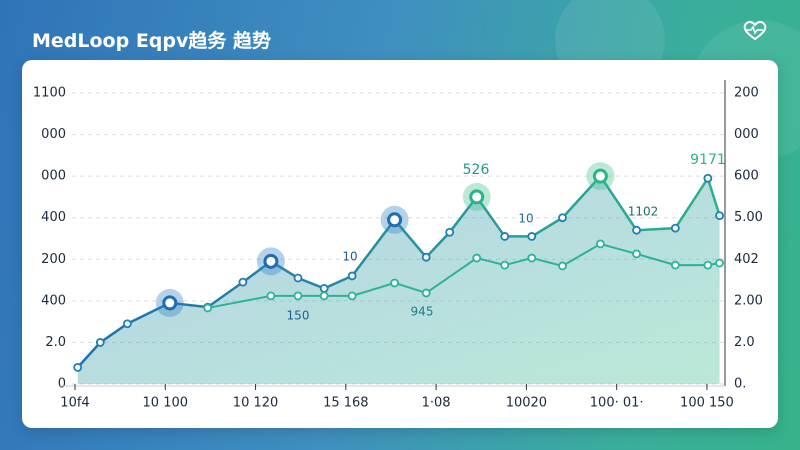 The width and height of the screenshot is (800, 450). I want to click on pulse-icon, so click(754, 30).